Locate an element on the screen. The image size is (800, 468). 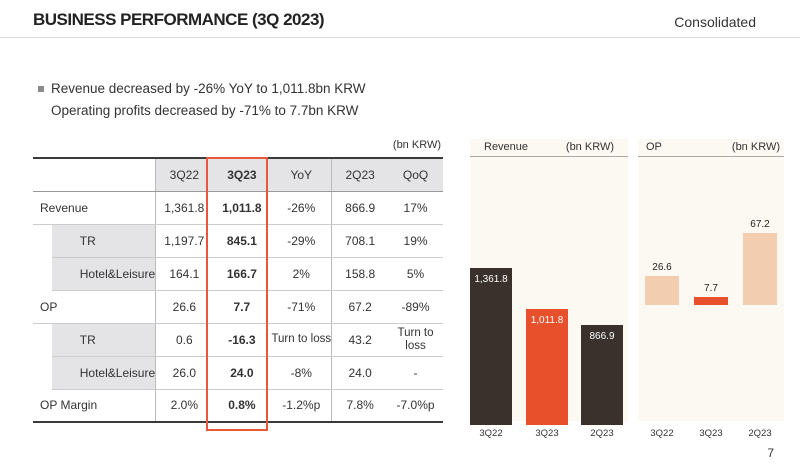
title-divider is located at coordinates (400, 37).